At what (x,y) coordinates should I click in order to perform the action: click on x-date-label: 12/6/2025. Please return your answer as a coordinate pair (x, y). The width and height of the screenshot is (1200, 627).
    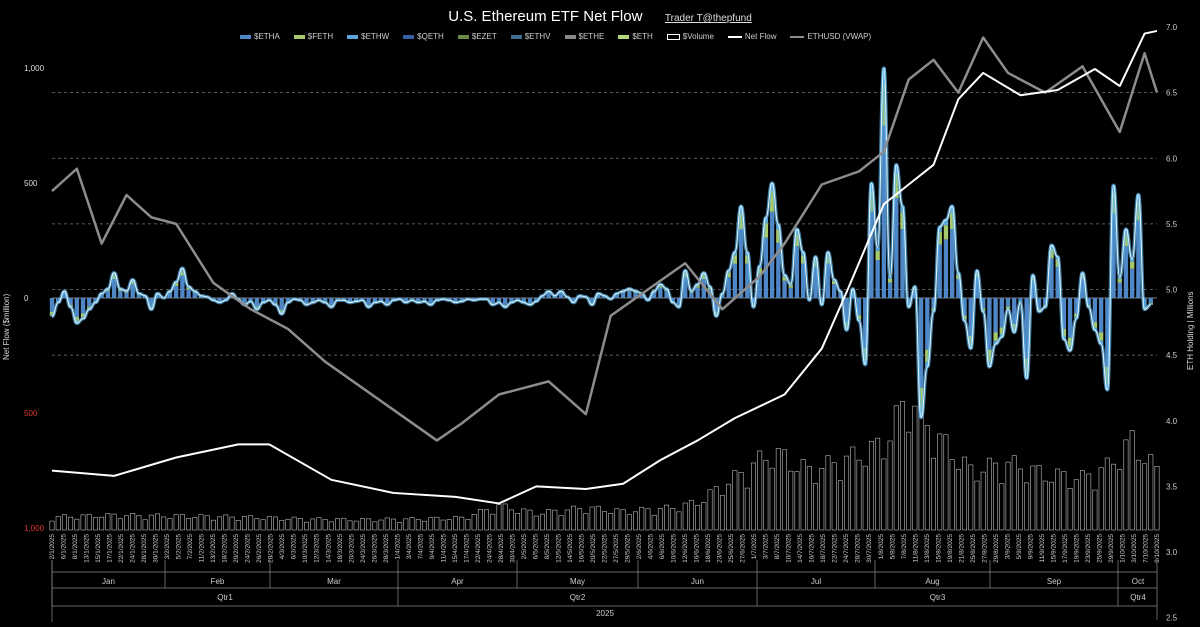
    Looking at the image, I should click on (685, 548).